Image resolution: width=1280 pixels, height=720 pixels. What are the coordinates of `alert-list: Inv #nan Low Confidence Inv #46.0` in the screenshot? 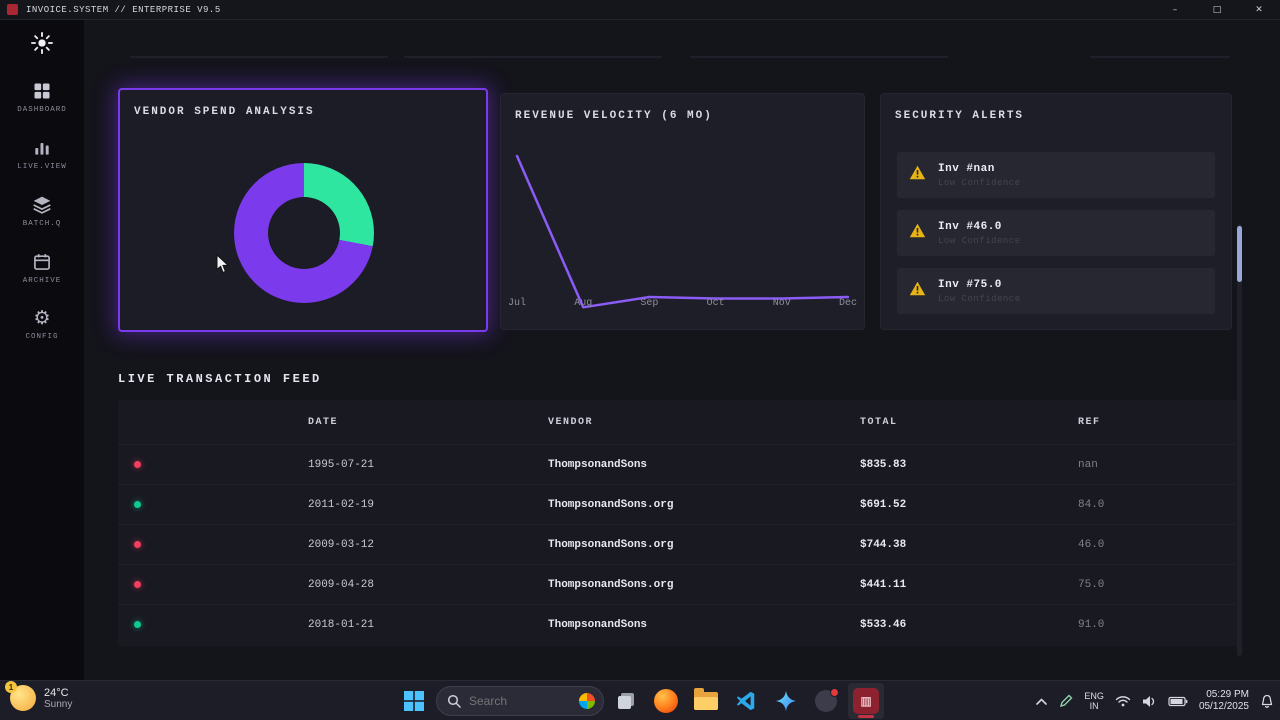 It's located at (1056, 233).